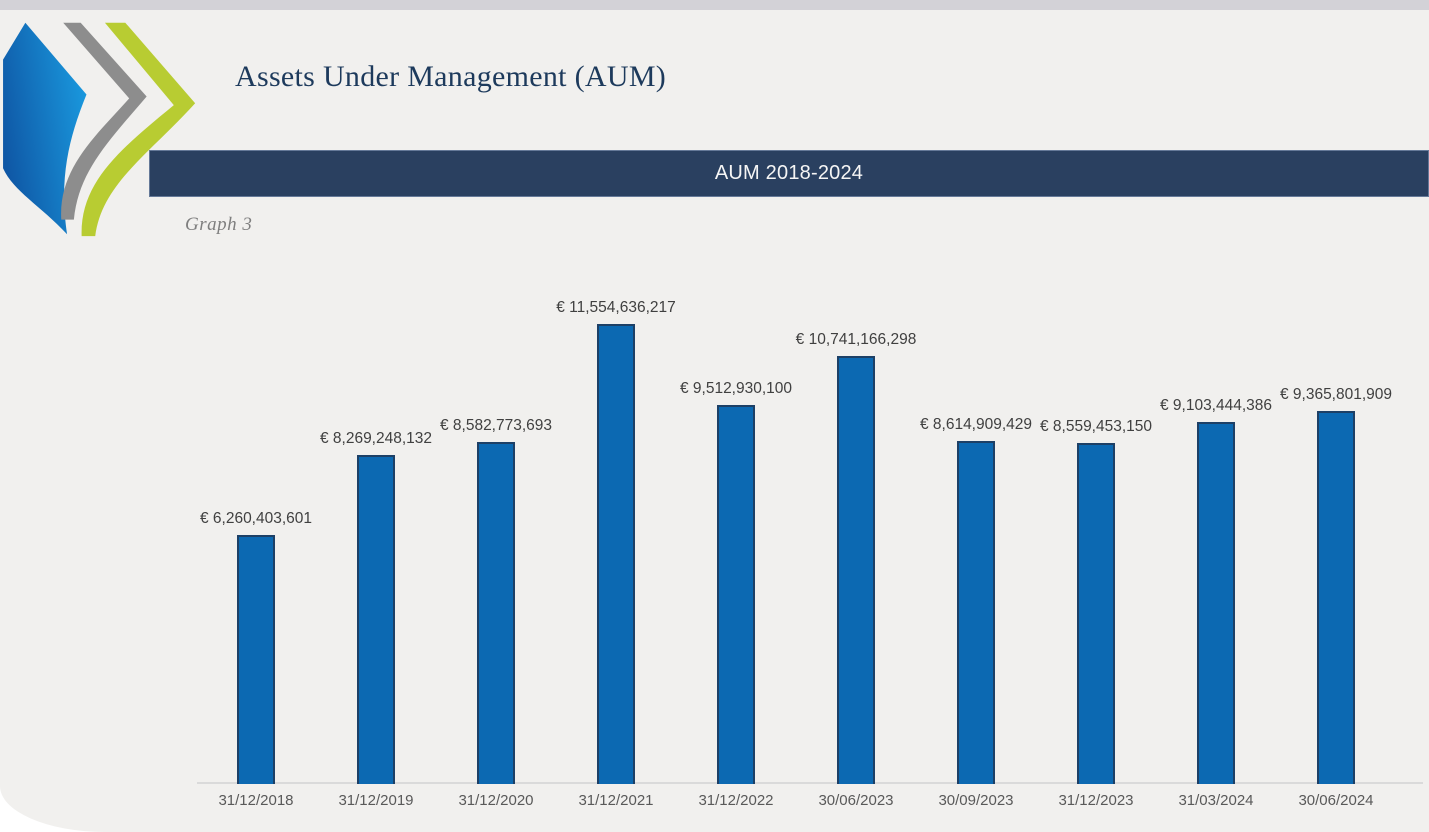  Describe the element at coordinates (496, 800) in the screenshot. I see `x-axis-label: 31/12/2020` at that location.